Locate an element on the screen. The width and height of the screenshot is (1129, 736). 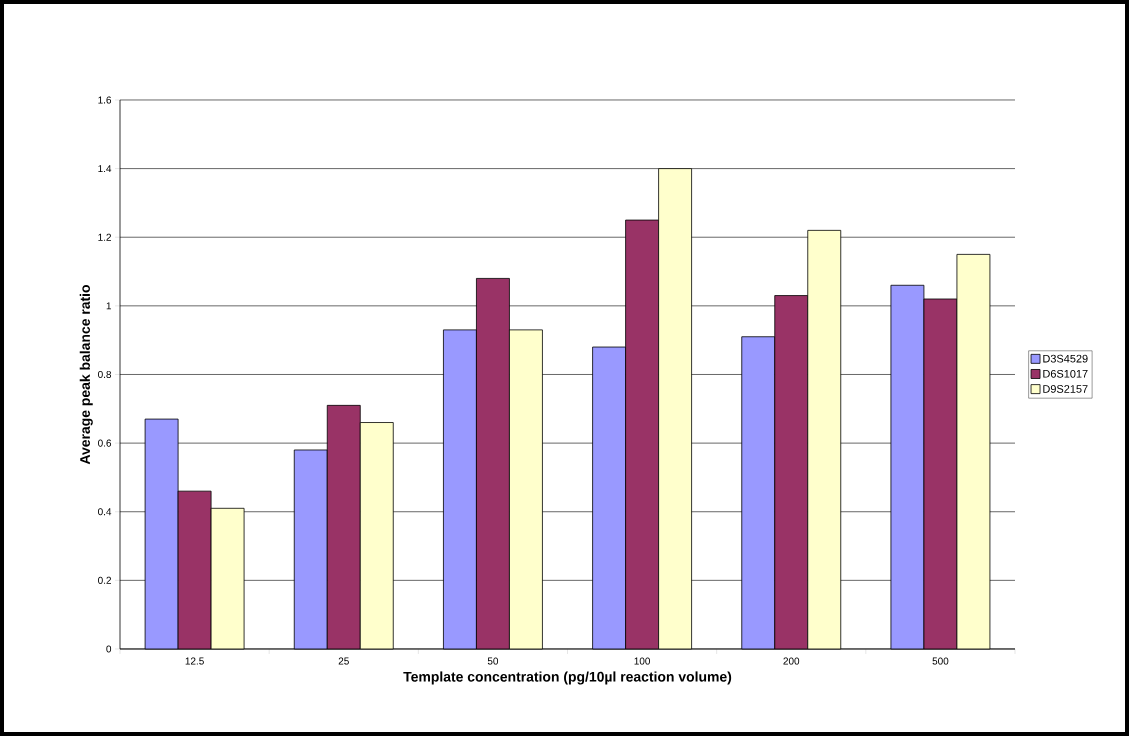
x-axis-title: Template concentration (pg/10µl reaction volume) is located at coordinates (567, 678).